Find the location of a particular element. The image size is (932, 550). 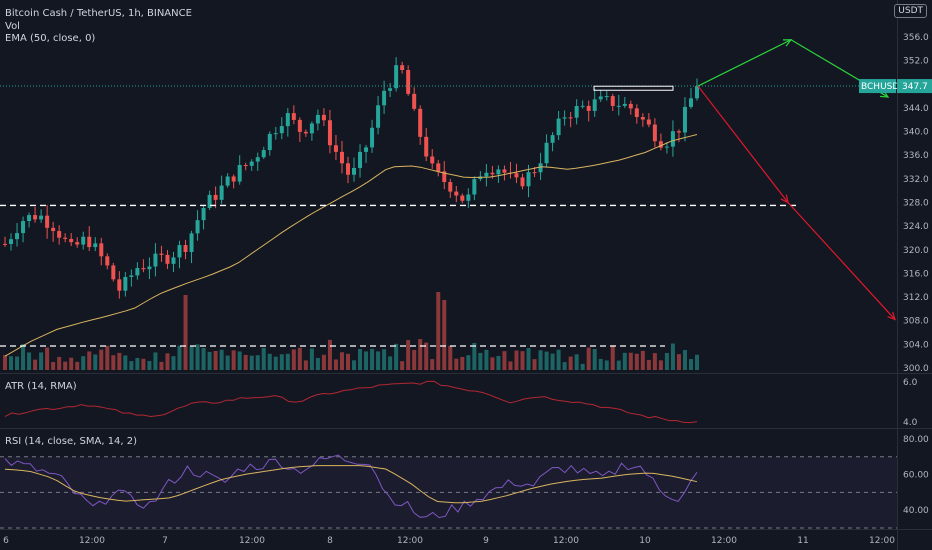

price-tick-label: 352.0 is located at coordinates (916, 62).